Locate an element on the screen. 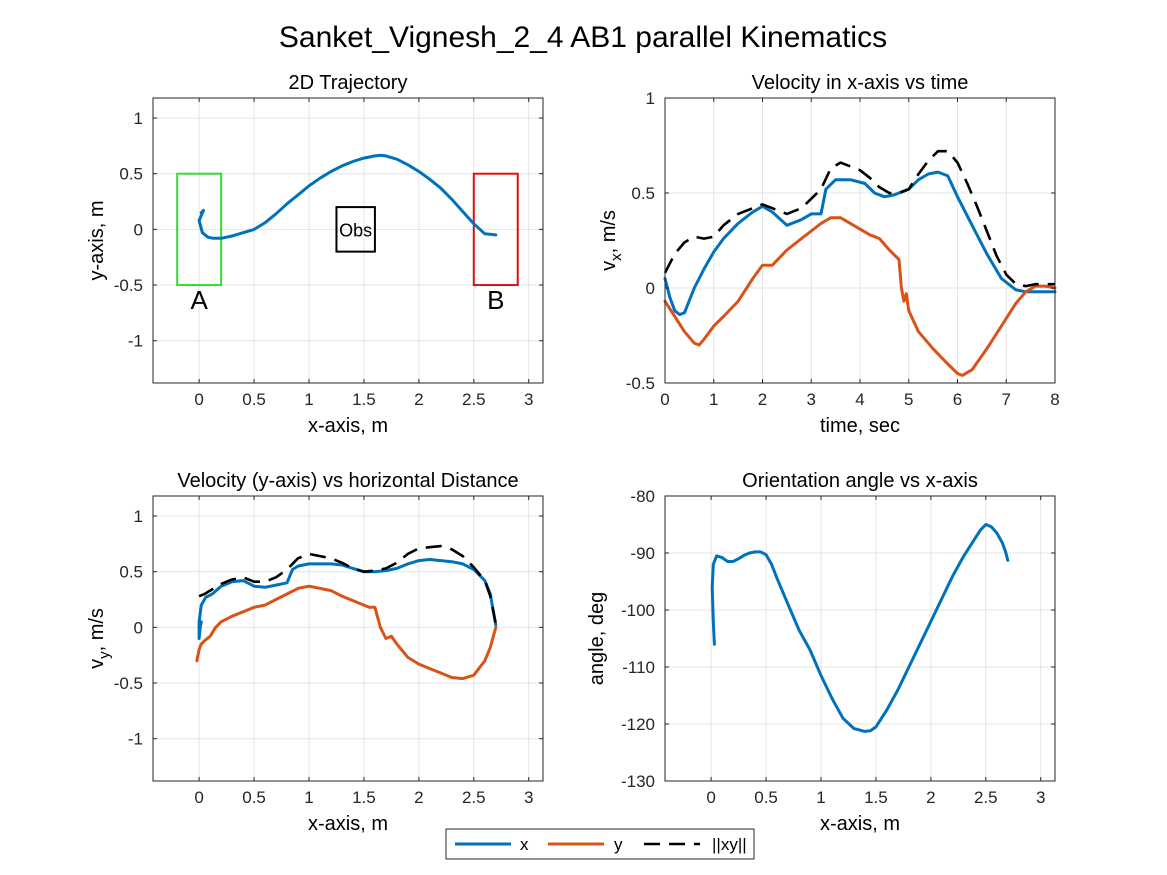  y-tick-label: -120 is located at coordinates (638, 724).